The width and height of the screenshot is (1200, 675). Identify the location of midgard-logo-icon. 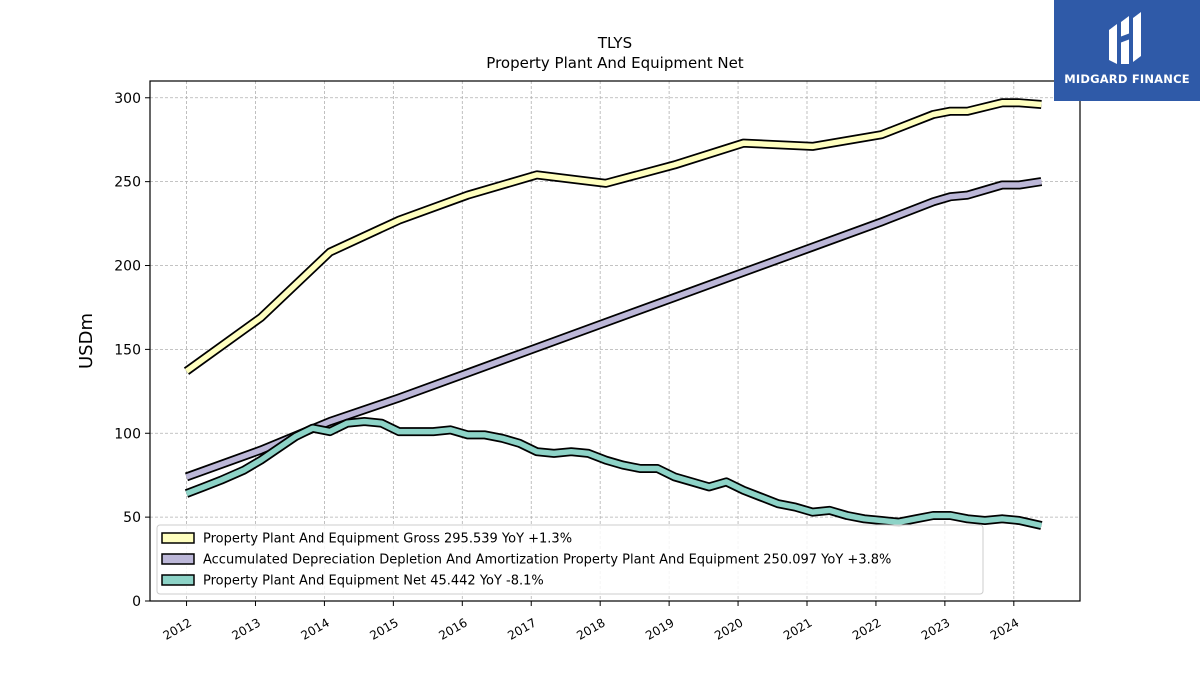
(1125, 38).